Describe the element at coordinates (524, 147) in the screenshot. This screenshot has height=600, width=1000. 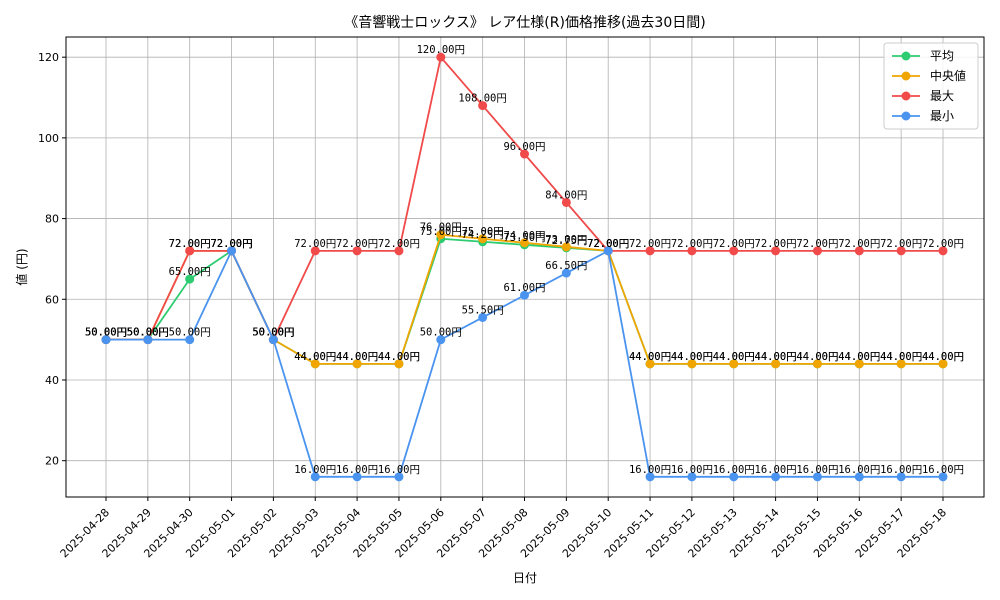
I see `data-label: 96.00円` at that location.